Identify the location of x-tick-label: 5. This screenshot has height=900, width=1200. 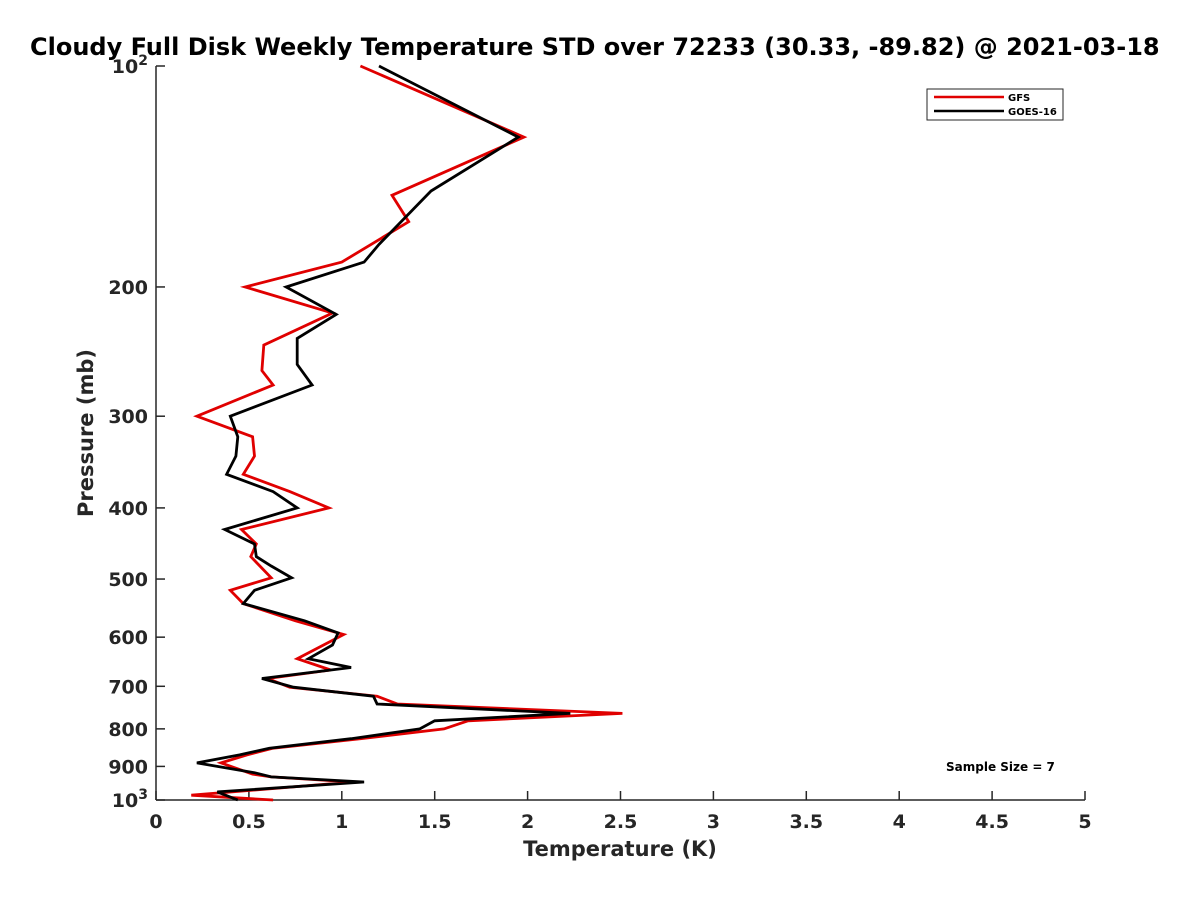
(1084, 822).